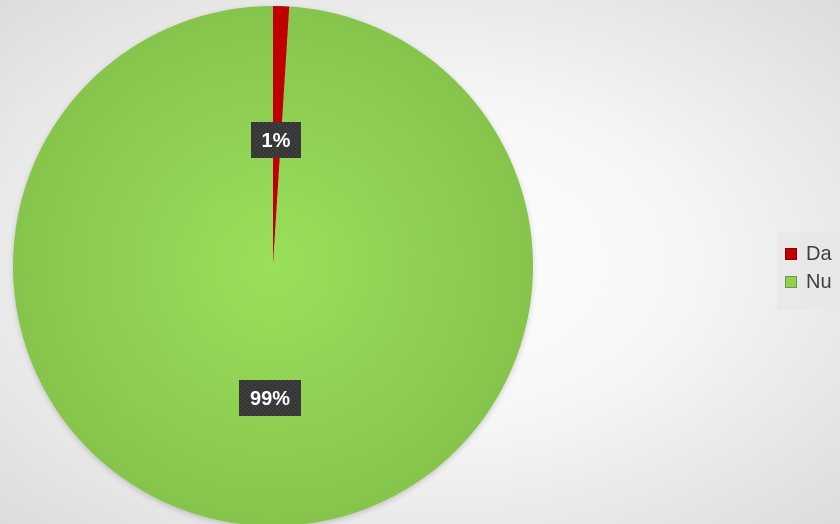  I want to click on legend-swatch-da, so click(791, 254).